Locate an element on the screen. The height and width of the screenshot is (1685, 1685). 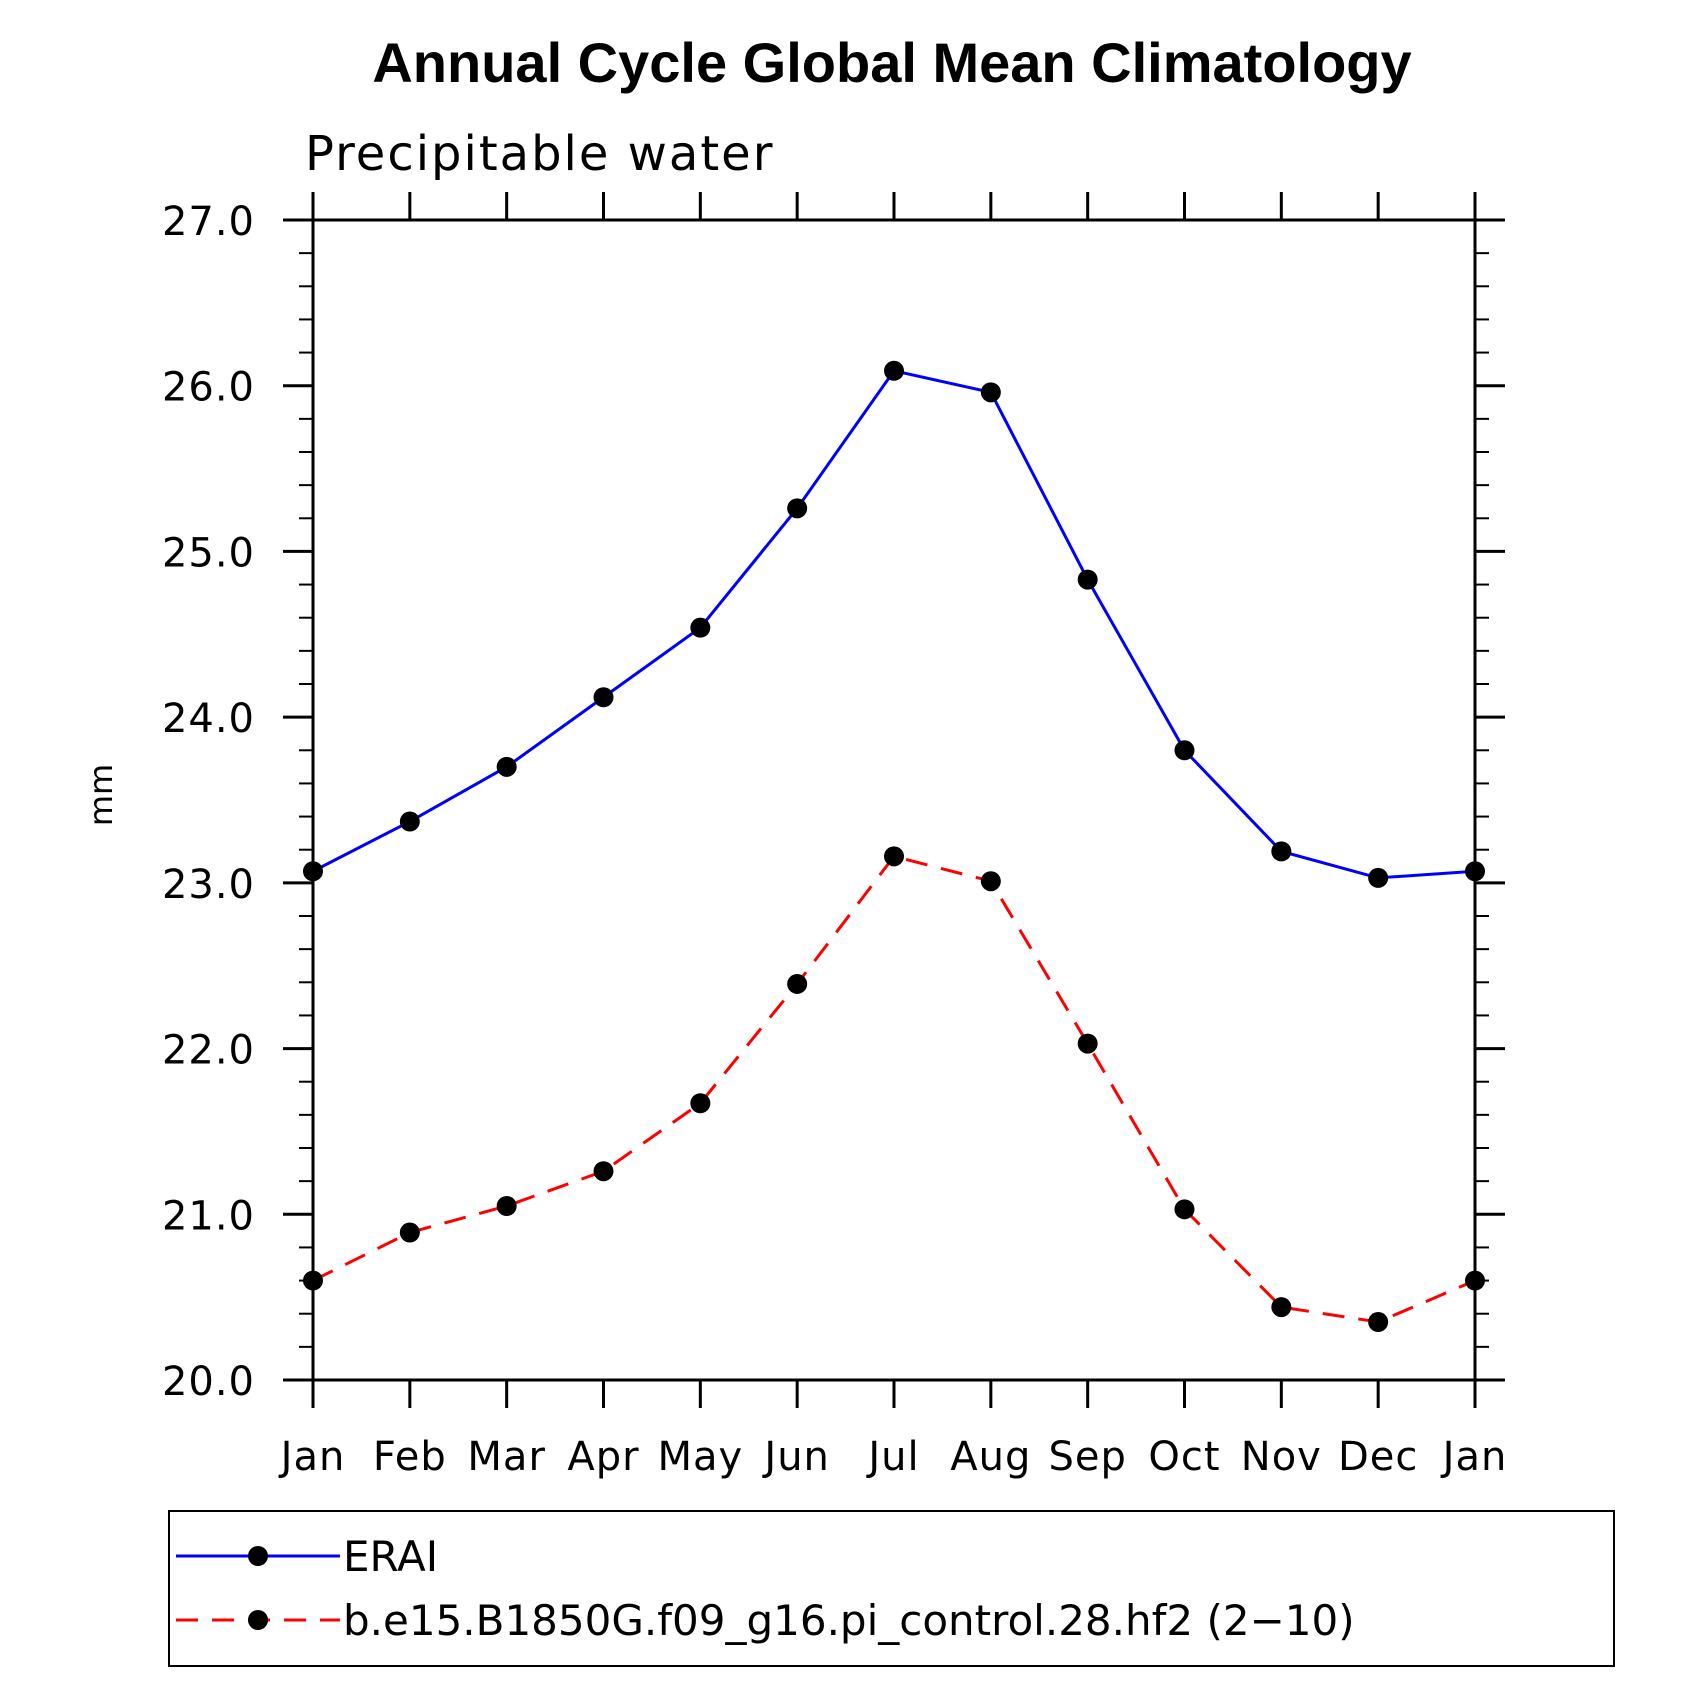
x-tick-label: Jul is located at coordinates (892, 1457).